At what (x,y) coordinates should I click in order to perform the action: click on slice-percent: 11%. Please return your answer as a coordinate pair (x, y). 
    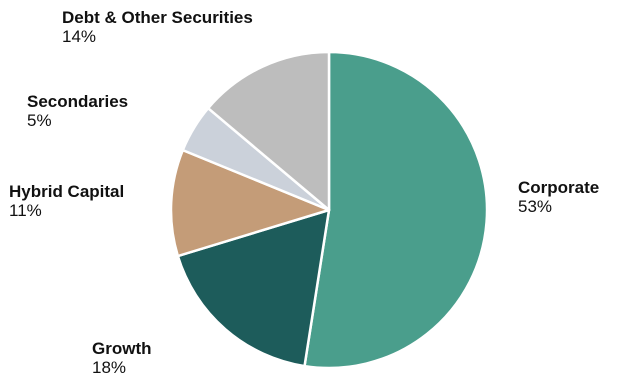
    Looking at the image, I should click on (25, 211).